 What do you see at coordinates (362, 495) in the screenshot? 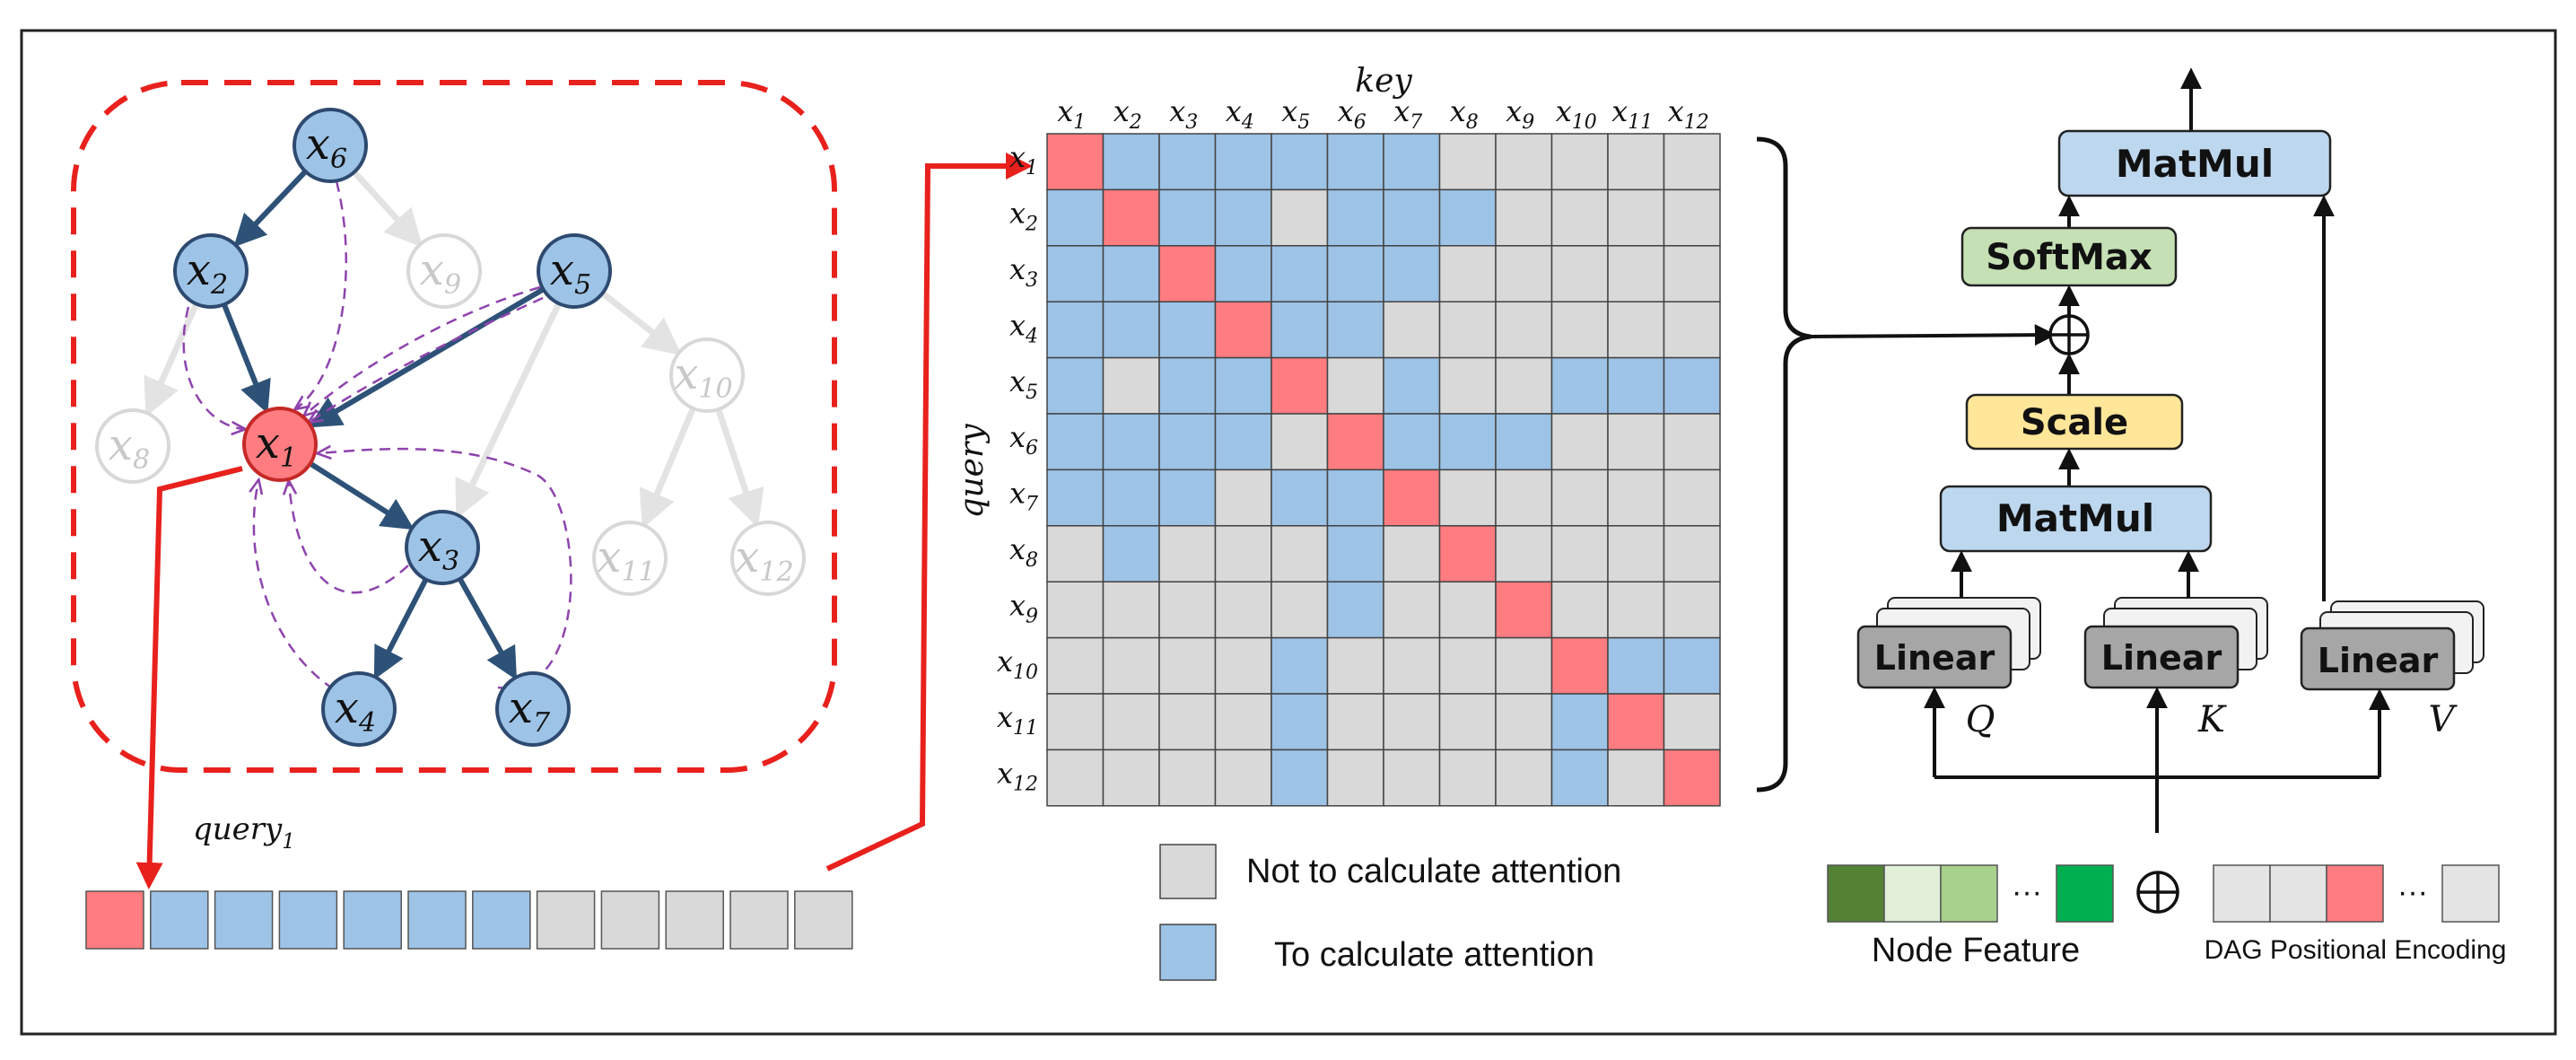
I see `edge-active-x1-x3` at bounding box center [362, 495].